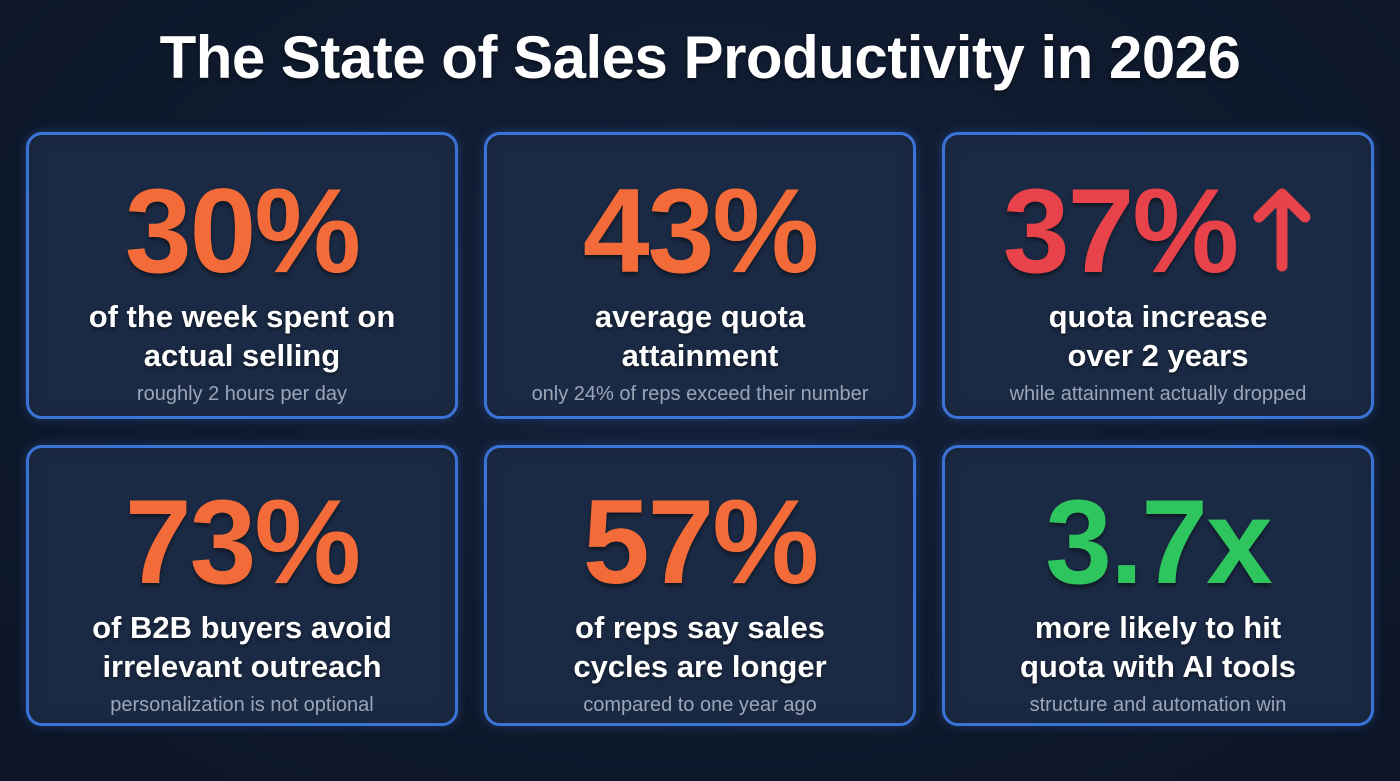 The height and width of the screenshot is (781, 1400). What do you see at coordinates (242, 705) in the screenshot?
I see `stat-subtext: personalization is not optional` at bounding box center [242, 705].